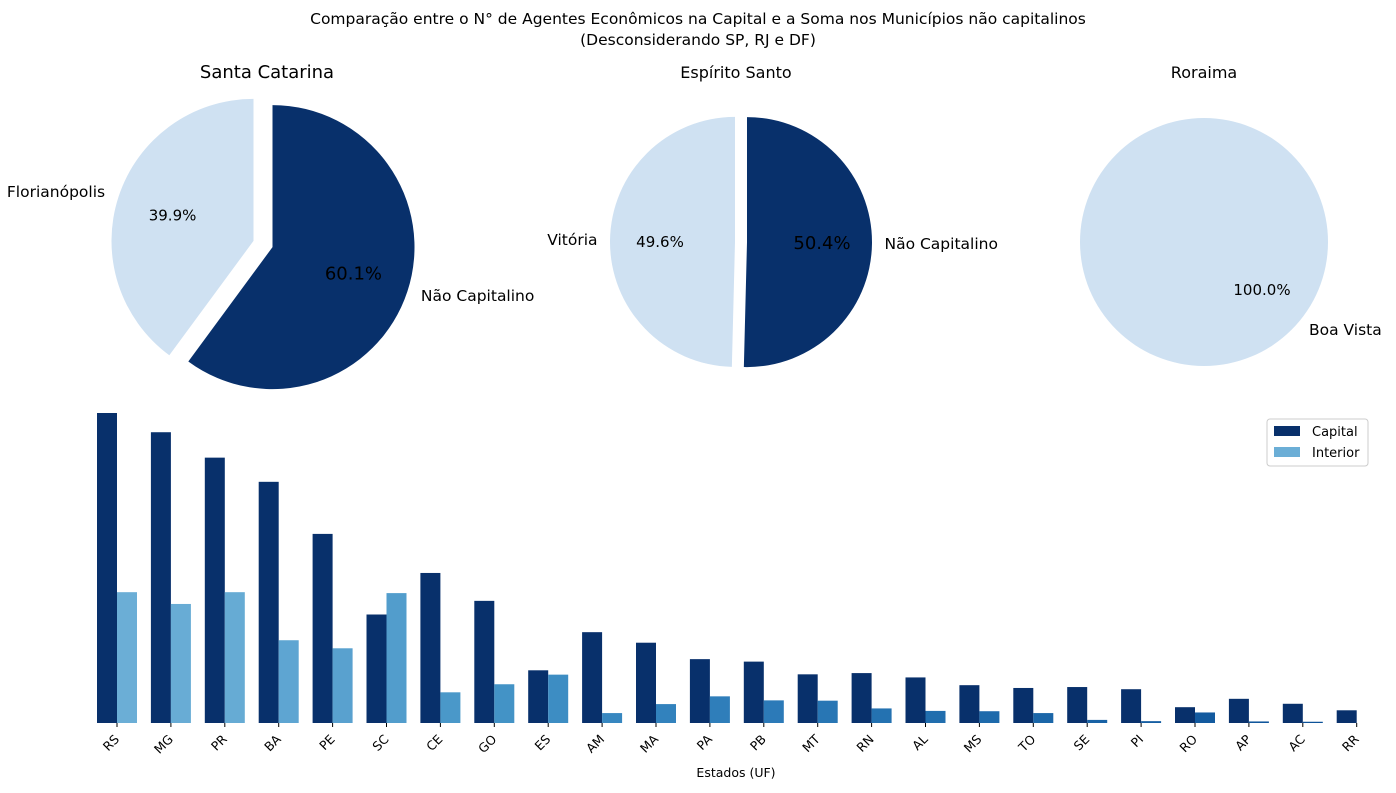 The height and width of the screenshot is (793, 1396). Describe the element at coordinates (1287, 452) in the screenshot. I see `legend-swatch-interior` at that location.